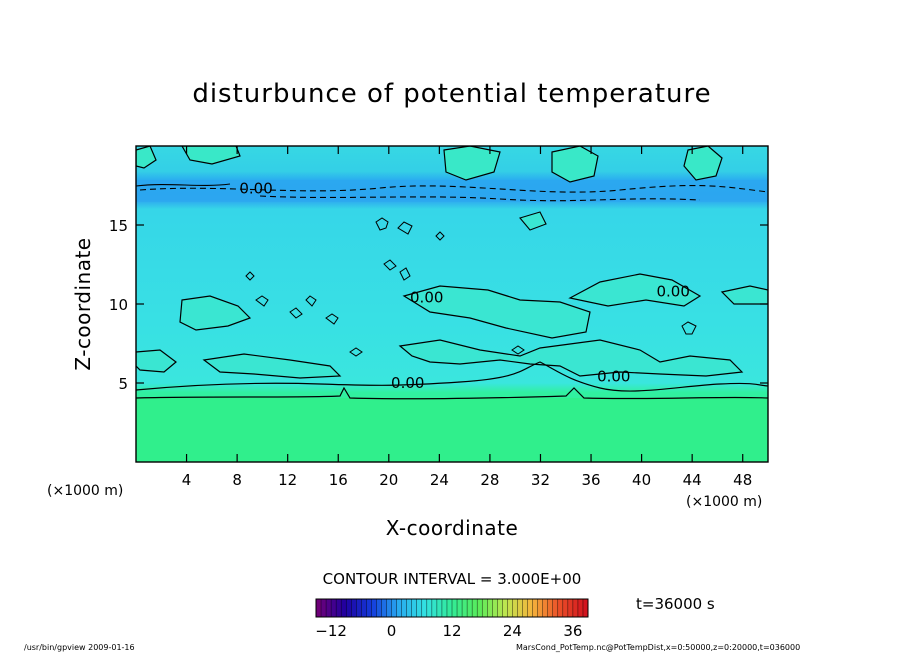 The image size is (904, 654). I want to click on x-tick-label: 48, so click(742, 480).